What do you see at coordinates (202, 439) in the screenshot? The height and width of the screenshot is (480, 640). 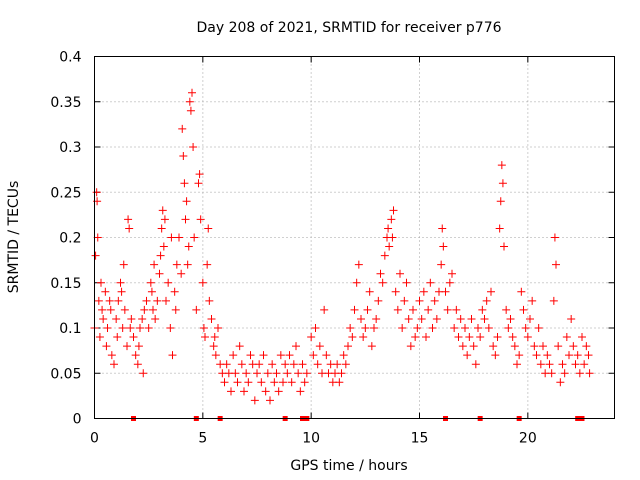 I see `x-tick-label: 5` at bounding box center [202, 439].